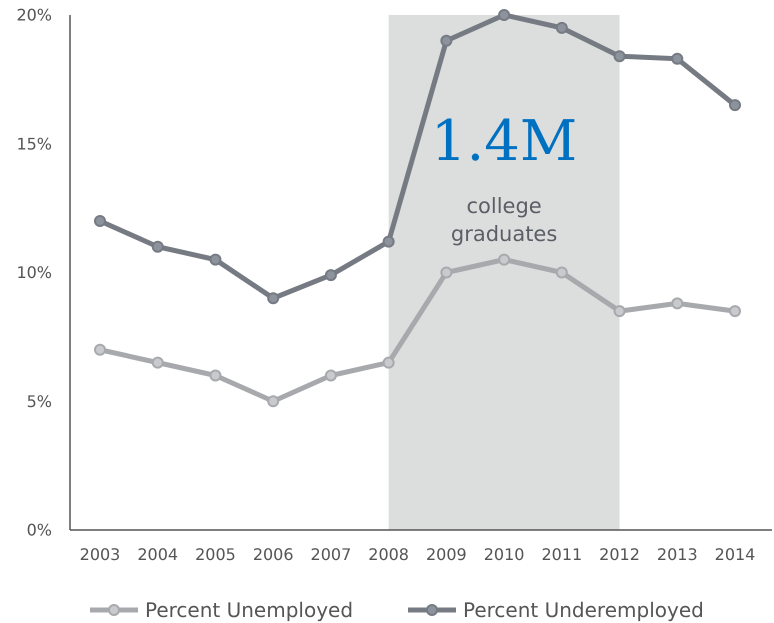 This screenshot has height=623, width=774. What do you see at coordinates (619, 554) in the screenshot?
I see `x-tick-label: 2012` at bounding box center [619, 554].